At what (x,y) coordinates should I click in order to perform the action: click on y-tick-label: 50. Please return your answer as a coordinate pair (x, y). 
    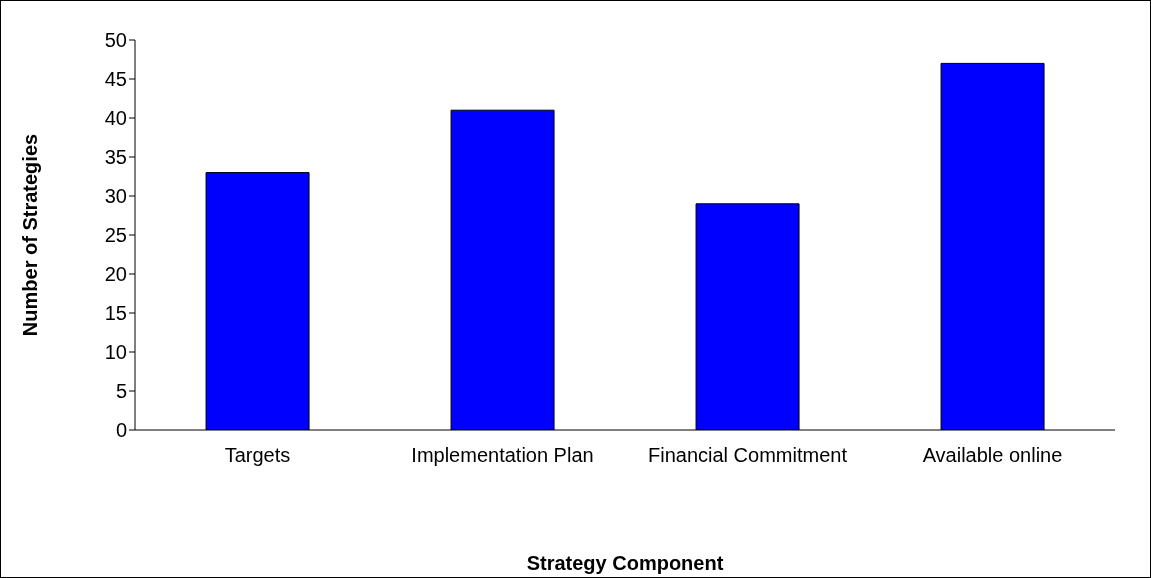
    Looking at the image, I should click on (115, 40).